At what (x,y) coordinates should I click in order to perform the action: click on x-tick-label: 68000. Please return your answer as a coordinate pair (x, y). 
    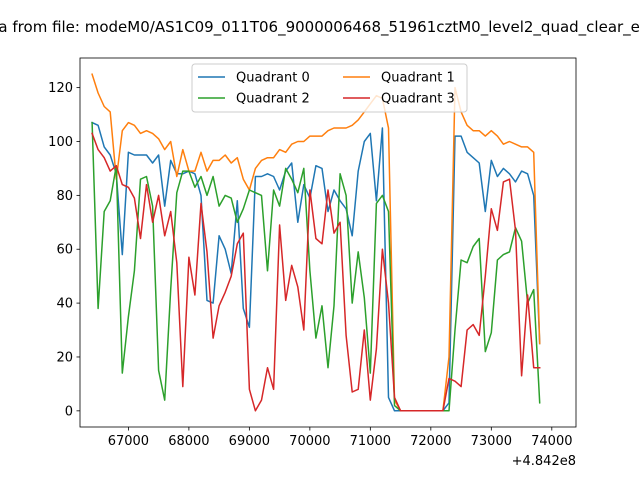
    Looking at the image, I should click on (188, 441).